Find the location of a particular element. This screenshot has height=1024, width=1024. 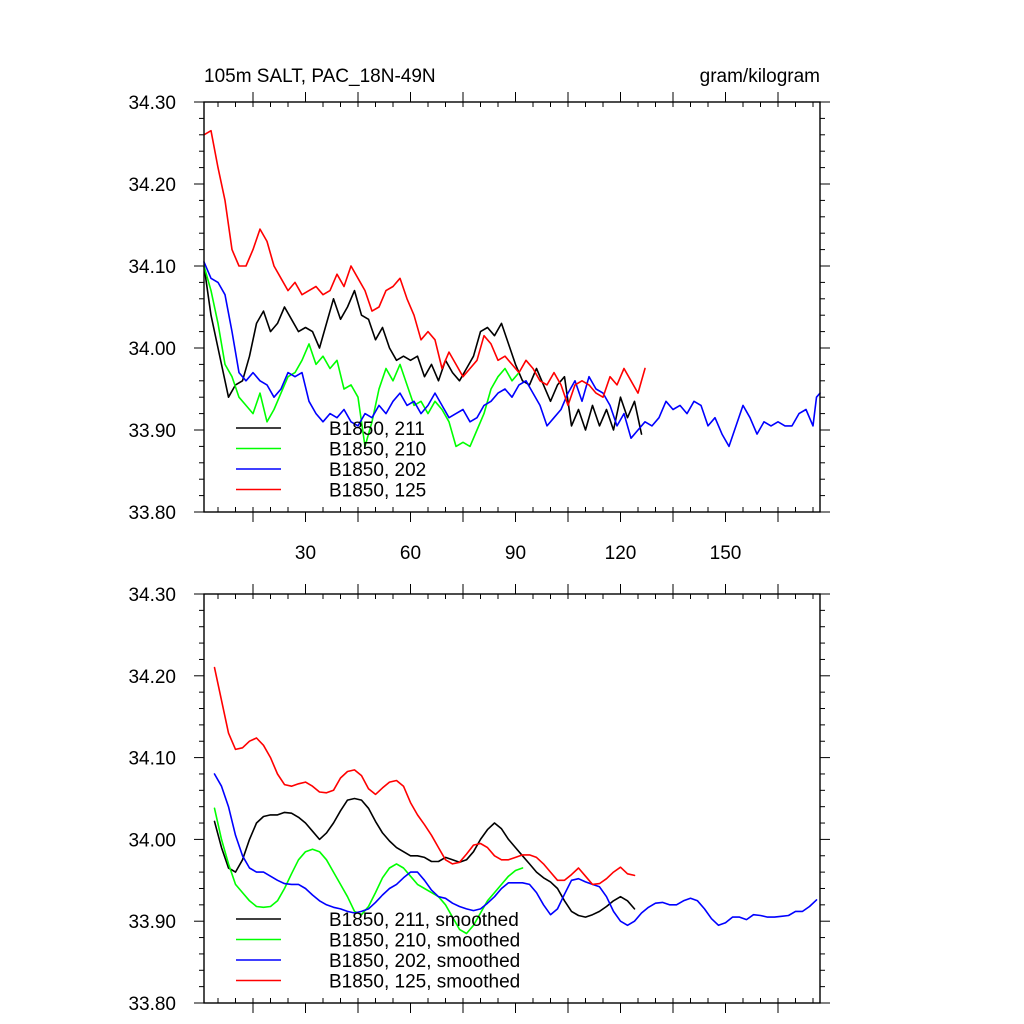

legend-label: B1850, 125, smoothed is located at coordinates (424, 982).